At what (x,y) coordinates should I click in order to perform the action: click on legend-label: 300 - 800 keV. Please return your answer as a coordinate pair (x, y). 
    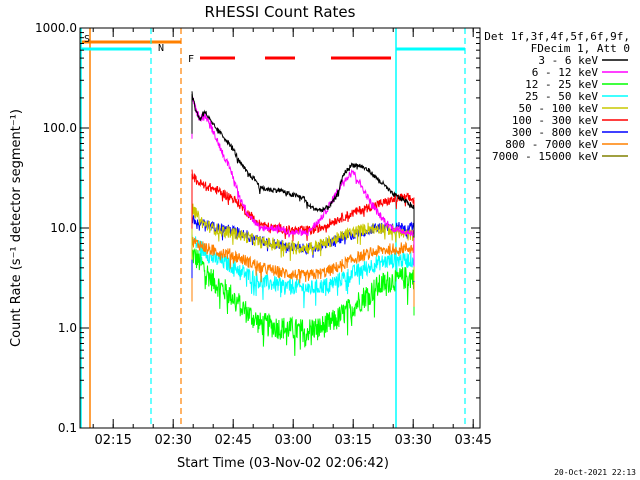
    Looking at the image, I should click on (555, 132).